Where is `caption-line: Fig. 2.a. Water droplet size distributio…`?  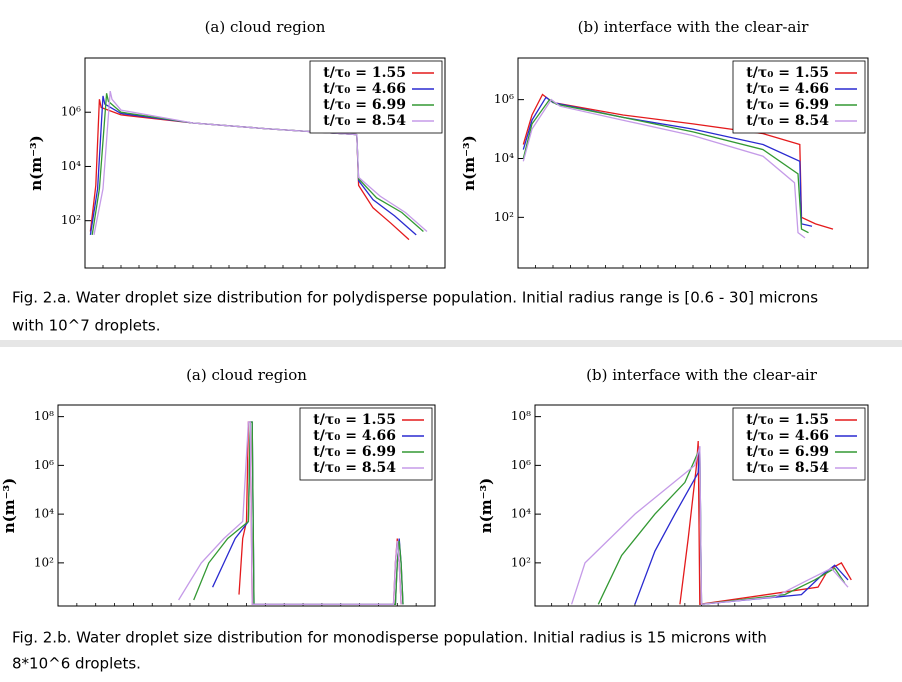 caption-line: Fig. 2.a. Water droplet size distributio… is located at coordinates (415, 298).